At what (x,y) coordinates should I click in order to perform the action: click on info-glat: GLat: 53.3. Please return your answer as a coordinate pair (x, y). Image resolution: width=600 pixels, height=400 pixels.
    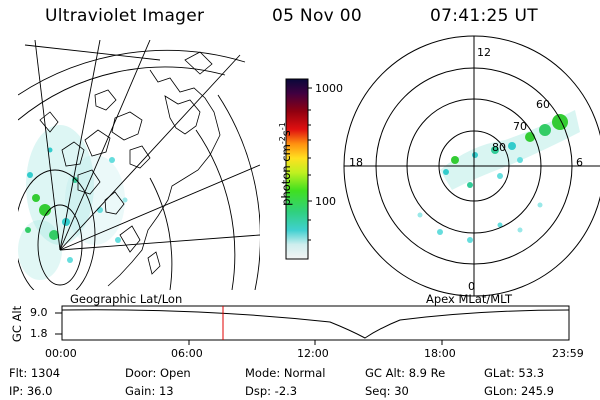
    Looking at the image, I should click on (514, 373).